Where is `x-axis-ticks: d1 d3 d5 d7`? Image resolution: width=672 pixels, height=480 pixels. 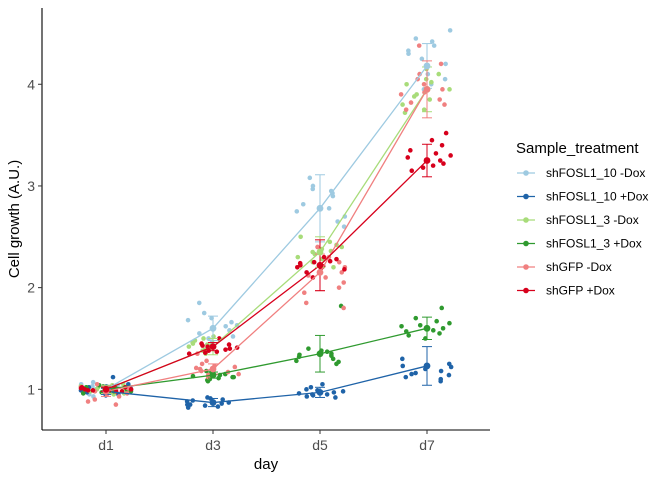
x-axis-ticks: d1 d3 d5 d7 is located at coordinates (266, 441).